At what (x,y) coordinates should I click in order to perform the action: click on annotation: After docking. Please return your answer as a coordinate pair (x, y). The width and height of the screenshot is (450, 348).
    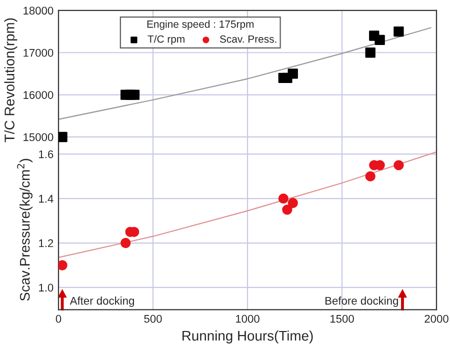
    Looking at the image, I should click on (102, 301).